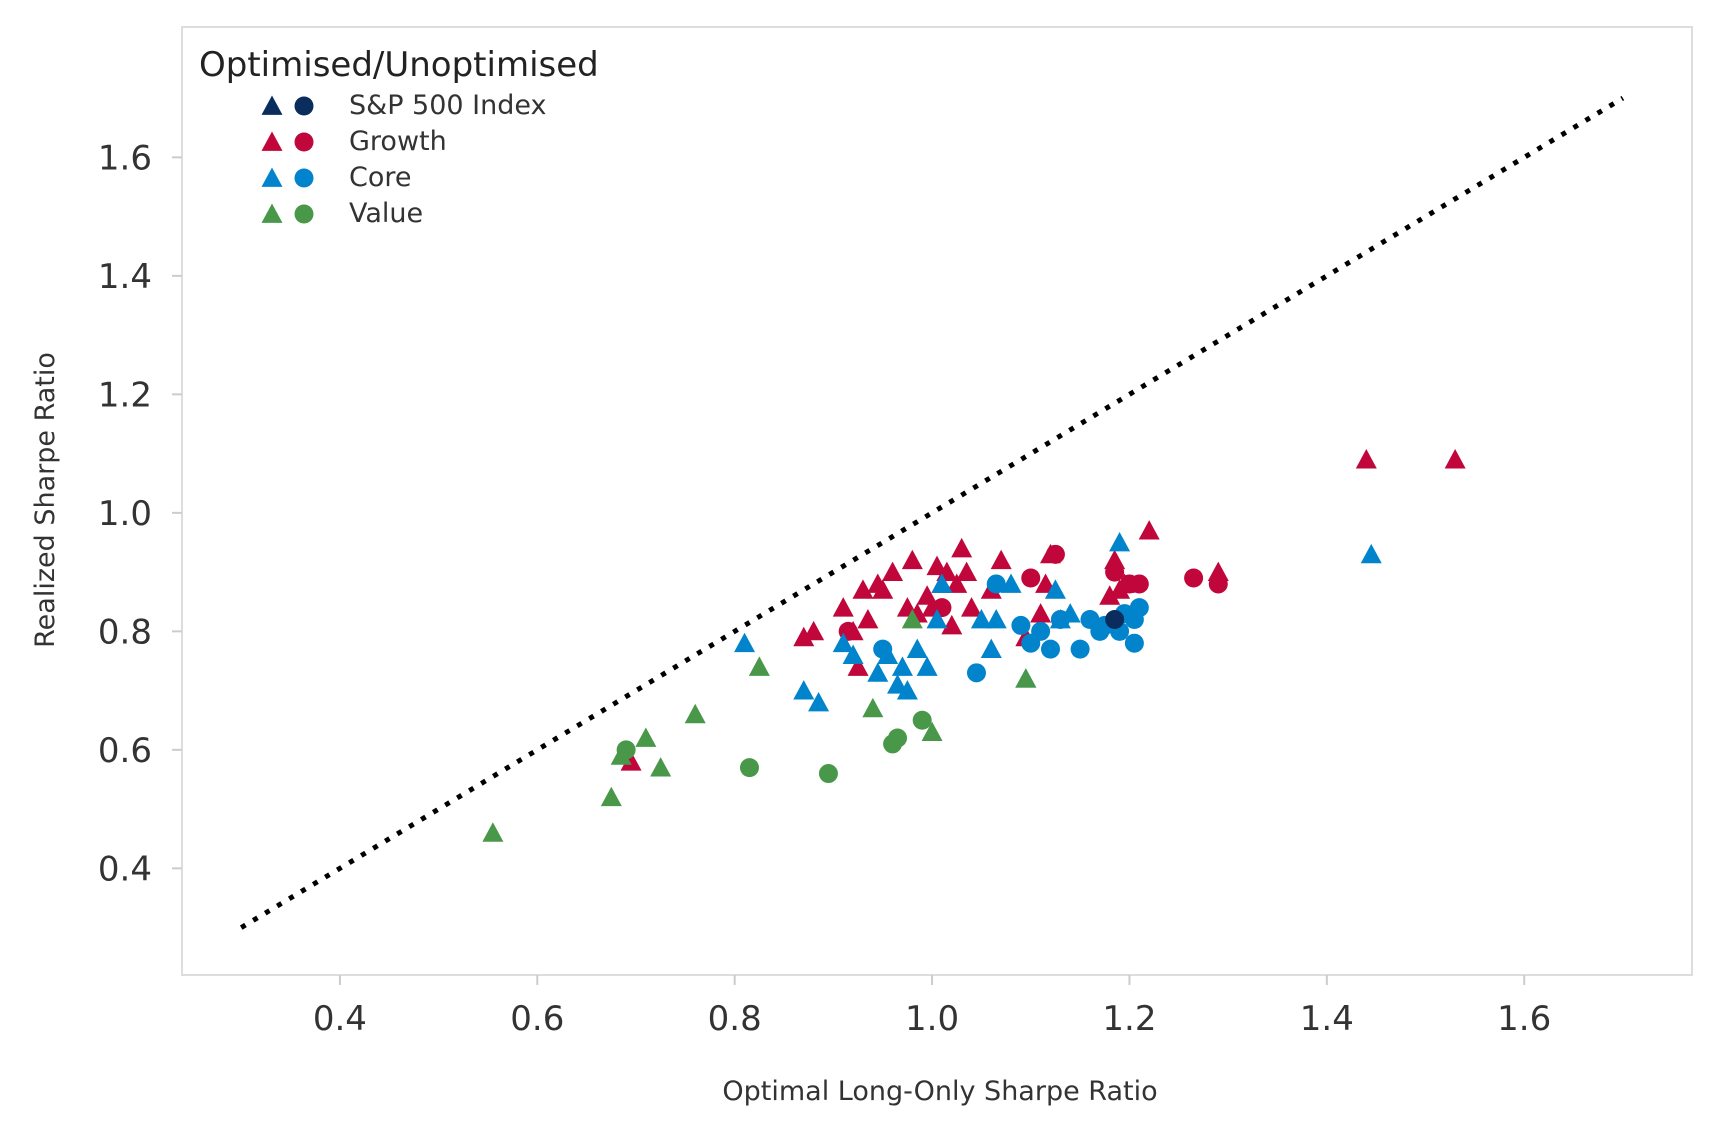 This screenshot has width=1716, height=1134. I want to click on legend-label-core: Core, so click(380, 177).